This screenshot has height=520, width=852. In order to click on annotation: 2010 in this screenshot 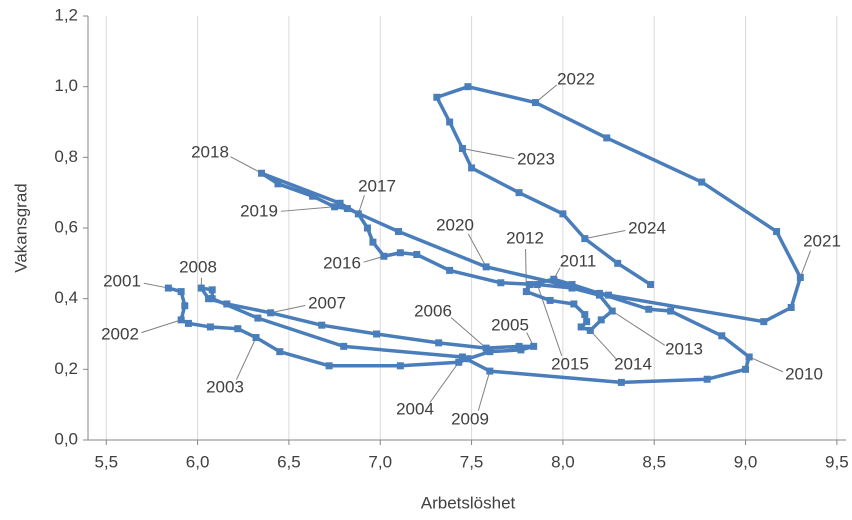, I will do `click(804, 373)`.